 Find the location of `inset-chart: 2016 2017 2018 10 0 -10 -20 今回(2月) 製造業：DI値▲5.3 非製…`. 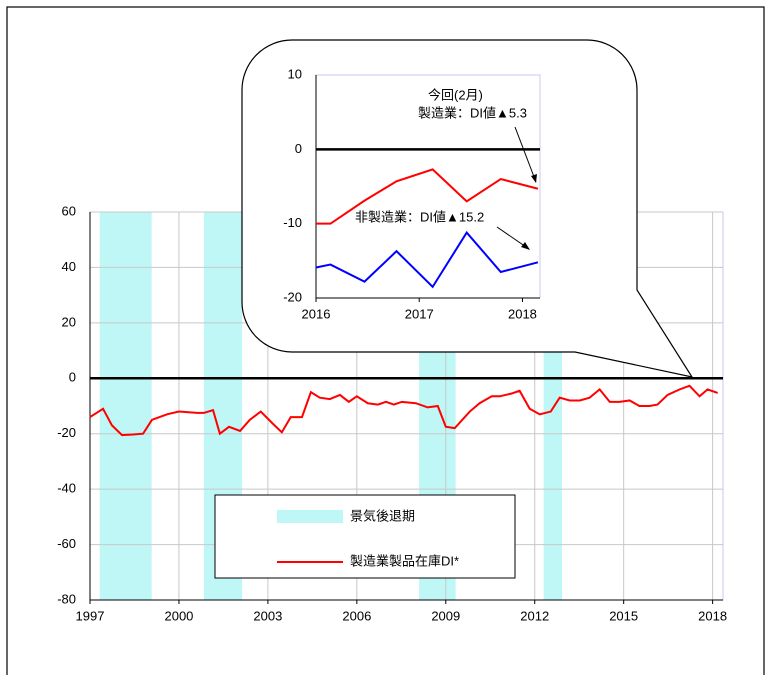

inset-chart: 2016 2017 2018 10 0 -10 -20 今回(2月) 製造業：DI値▲5.3 非製… is located at coordinates (412, 193).